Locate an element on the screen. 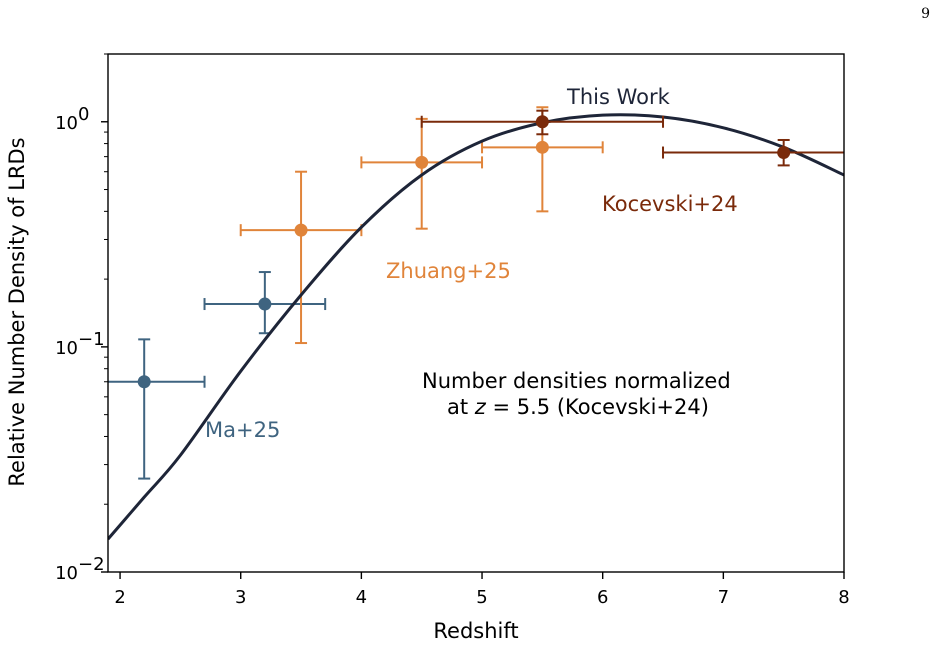 Image resolution: width=942 pixels, height=646 pixels. x-tick-label-7: 7 is located at coordinates (723, 597).